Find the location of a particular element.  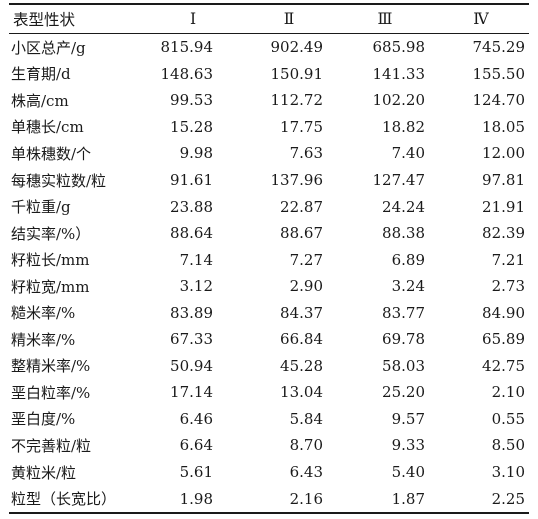

trait-label: 不完善粒/粒 is located at coordinates (51, 445).